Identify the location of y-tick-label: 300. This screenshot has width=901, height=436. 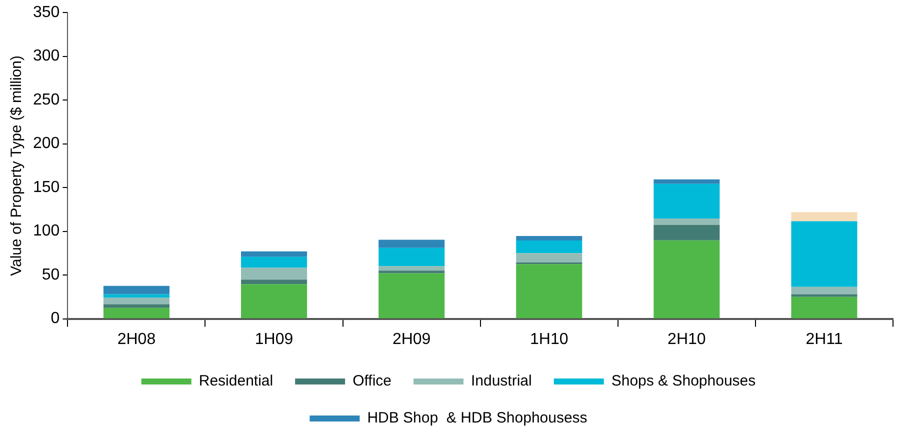
(46, 56).